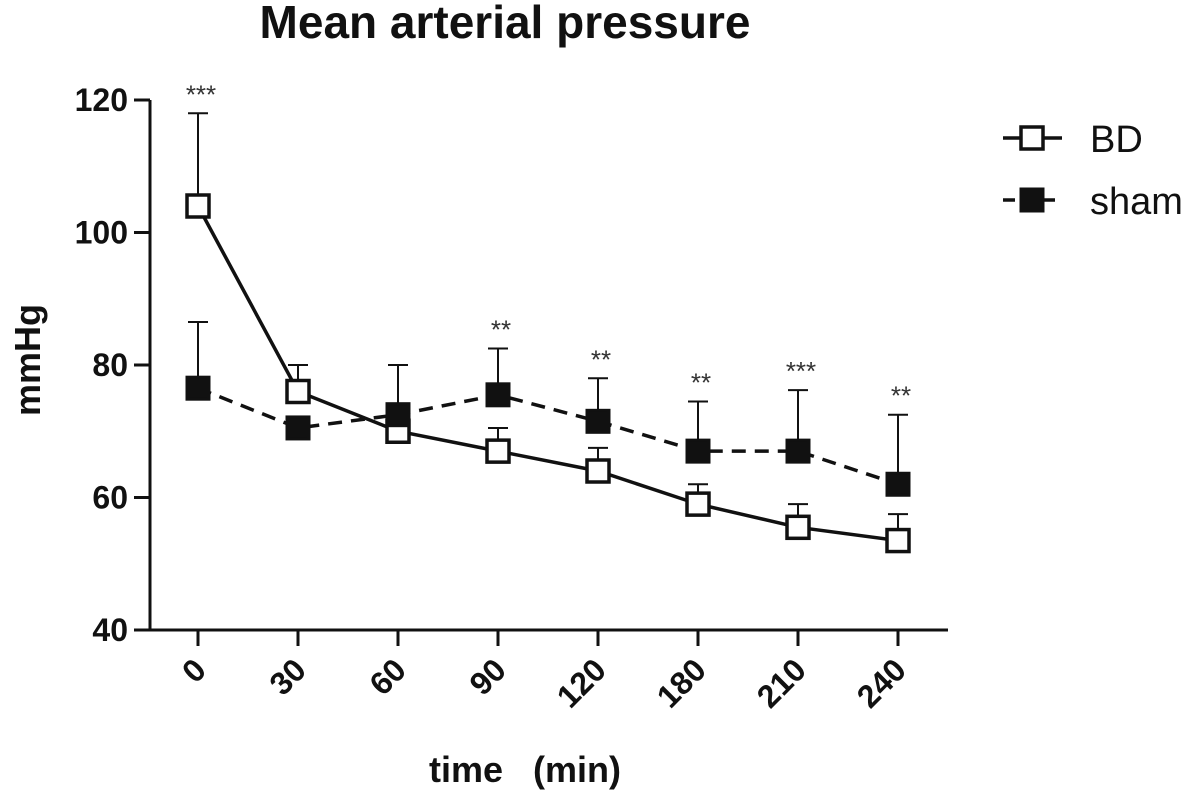 This screenshot has height=792, width=1200. Describe the element at coordinates (525, 769) in the screenshot. I see `x-axis-label: time (min)` at that location.